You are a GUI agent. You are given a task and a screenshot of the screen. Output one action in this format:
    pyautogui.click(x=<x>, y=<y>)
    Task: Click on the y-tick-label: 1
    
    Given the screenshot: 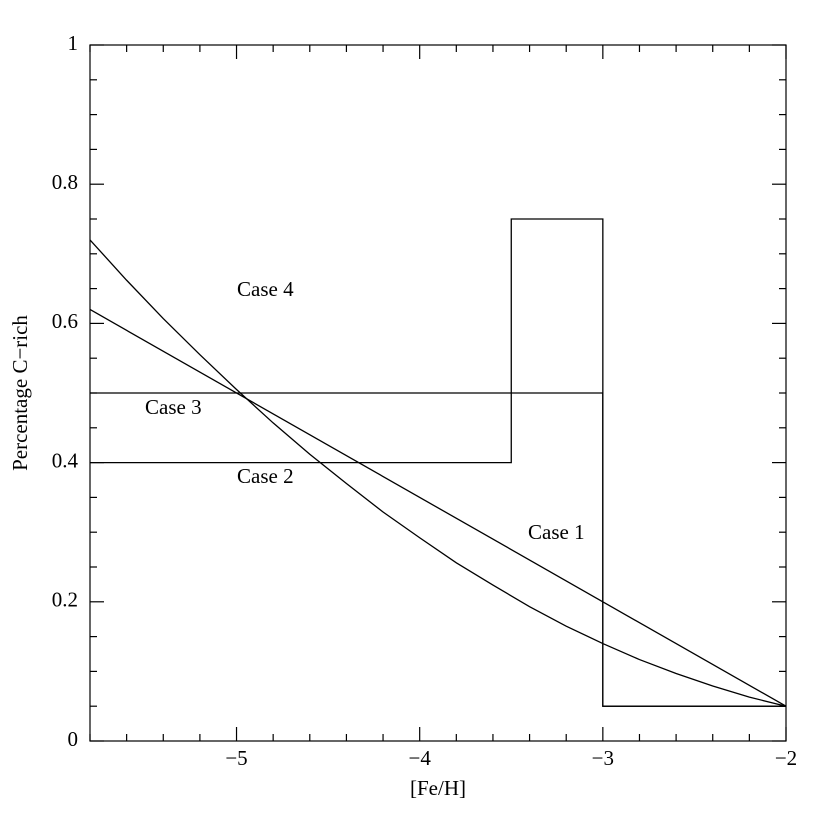 What is the action you would take?
    pyautogui.click(x=73, y=43)
    